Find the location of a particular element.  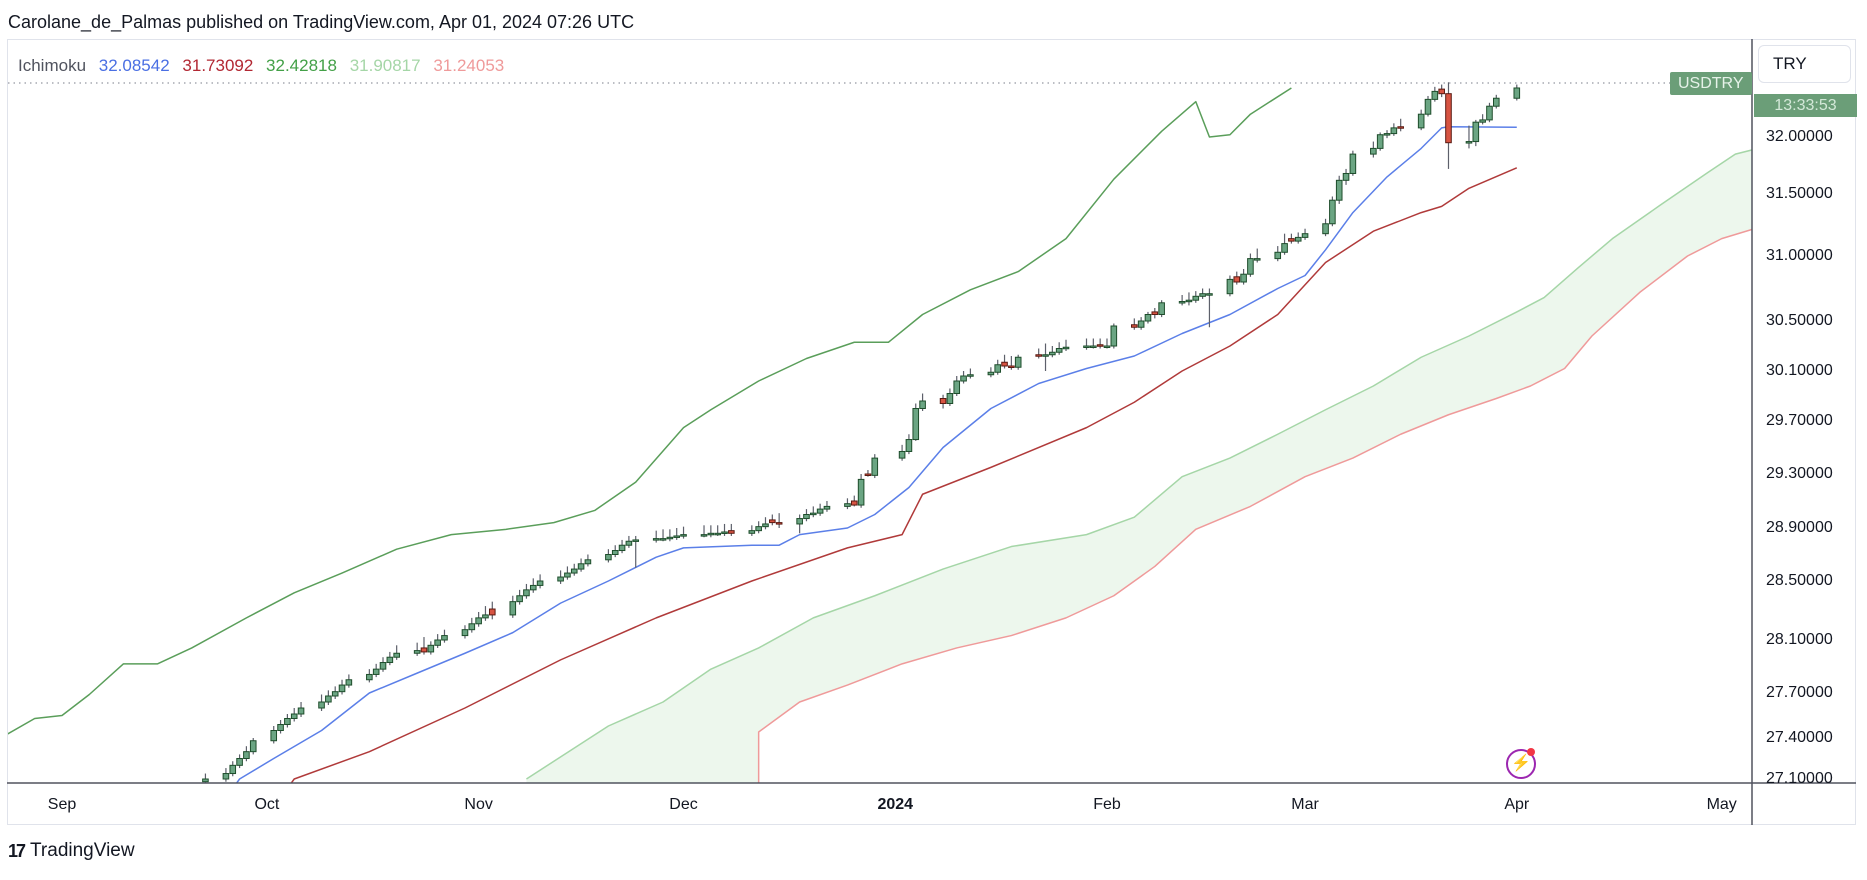

price-tick-label: 27.70000 is located at coordinates (1799, 692).